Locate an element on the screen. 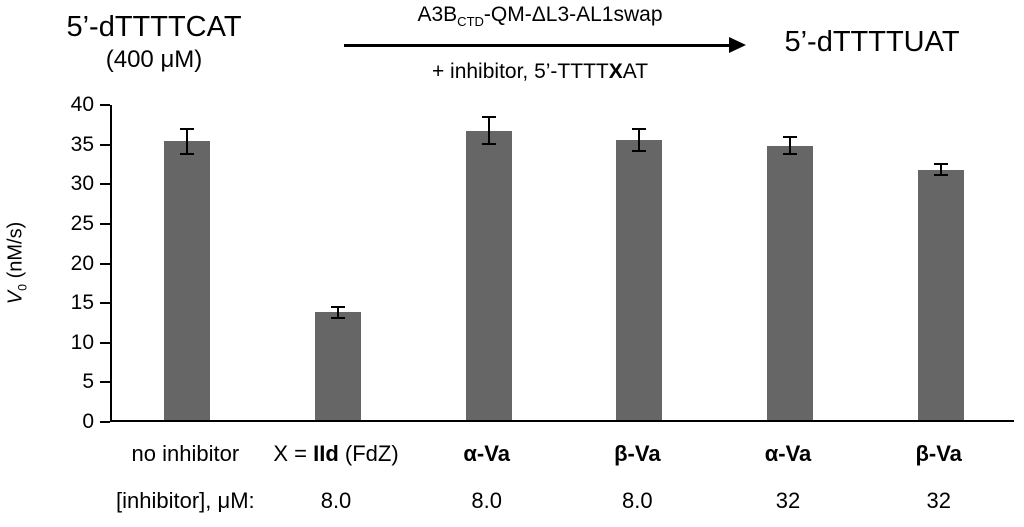 This screenshot has width=1024, height=527. reaction-arrow-line is located at coordinates (538, 46).